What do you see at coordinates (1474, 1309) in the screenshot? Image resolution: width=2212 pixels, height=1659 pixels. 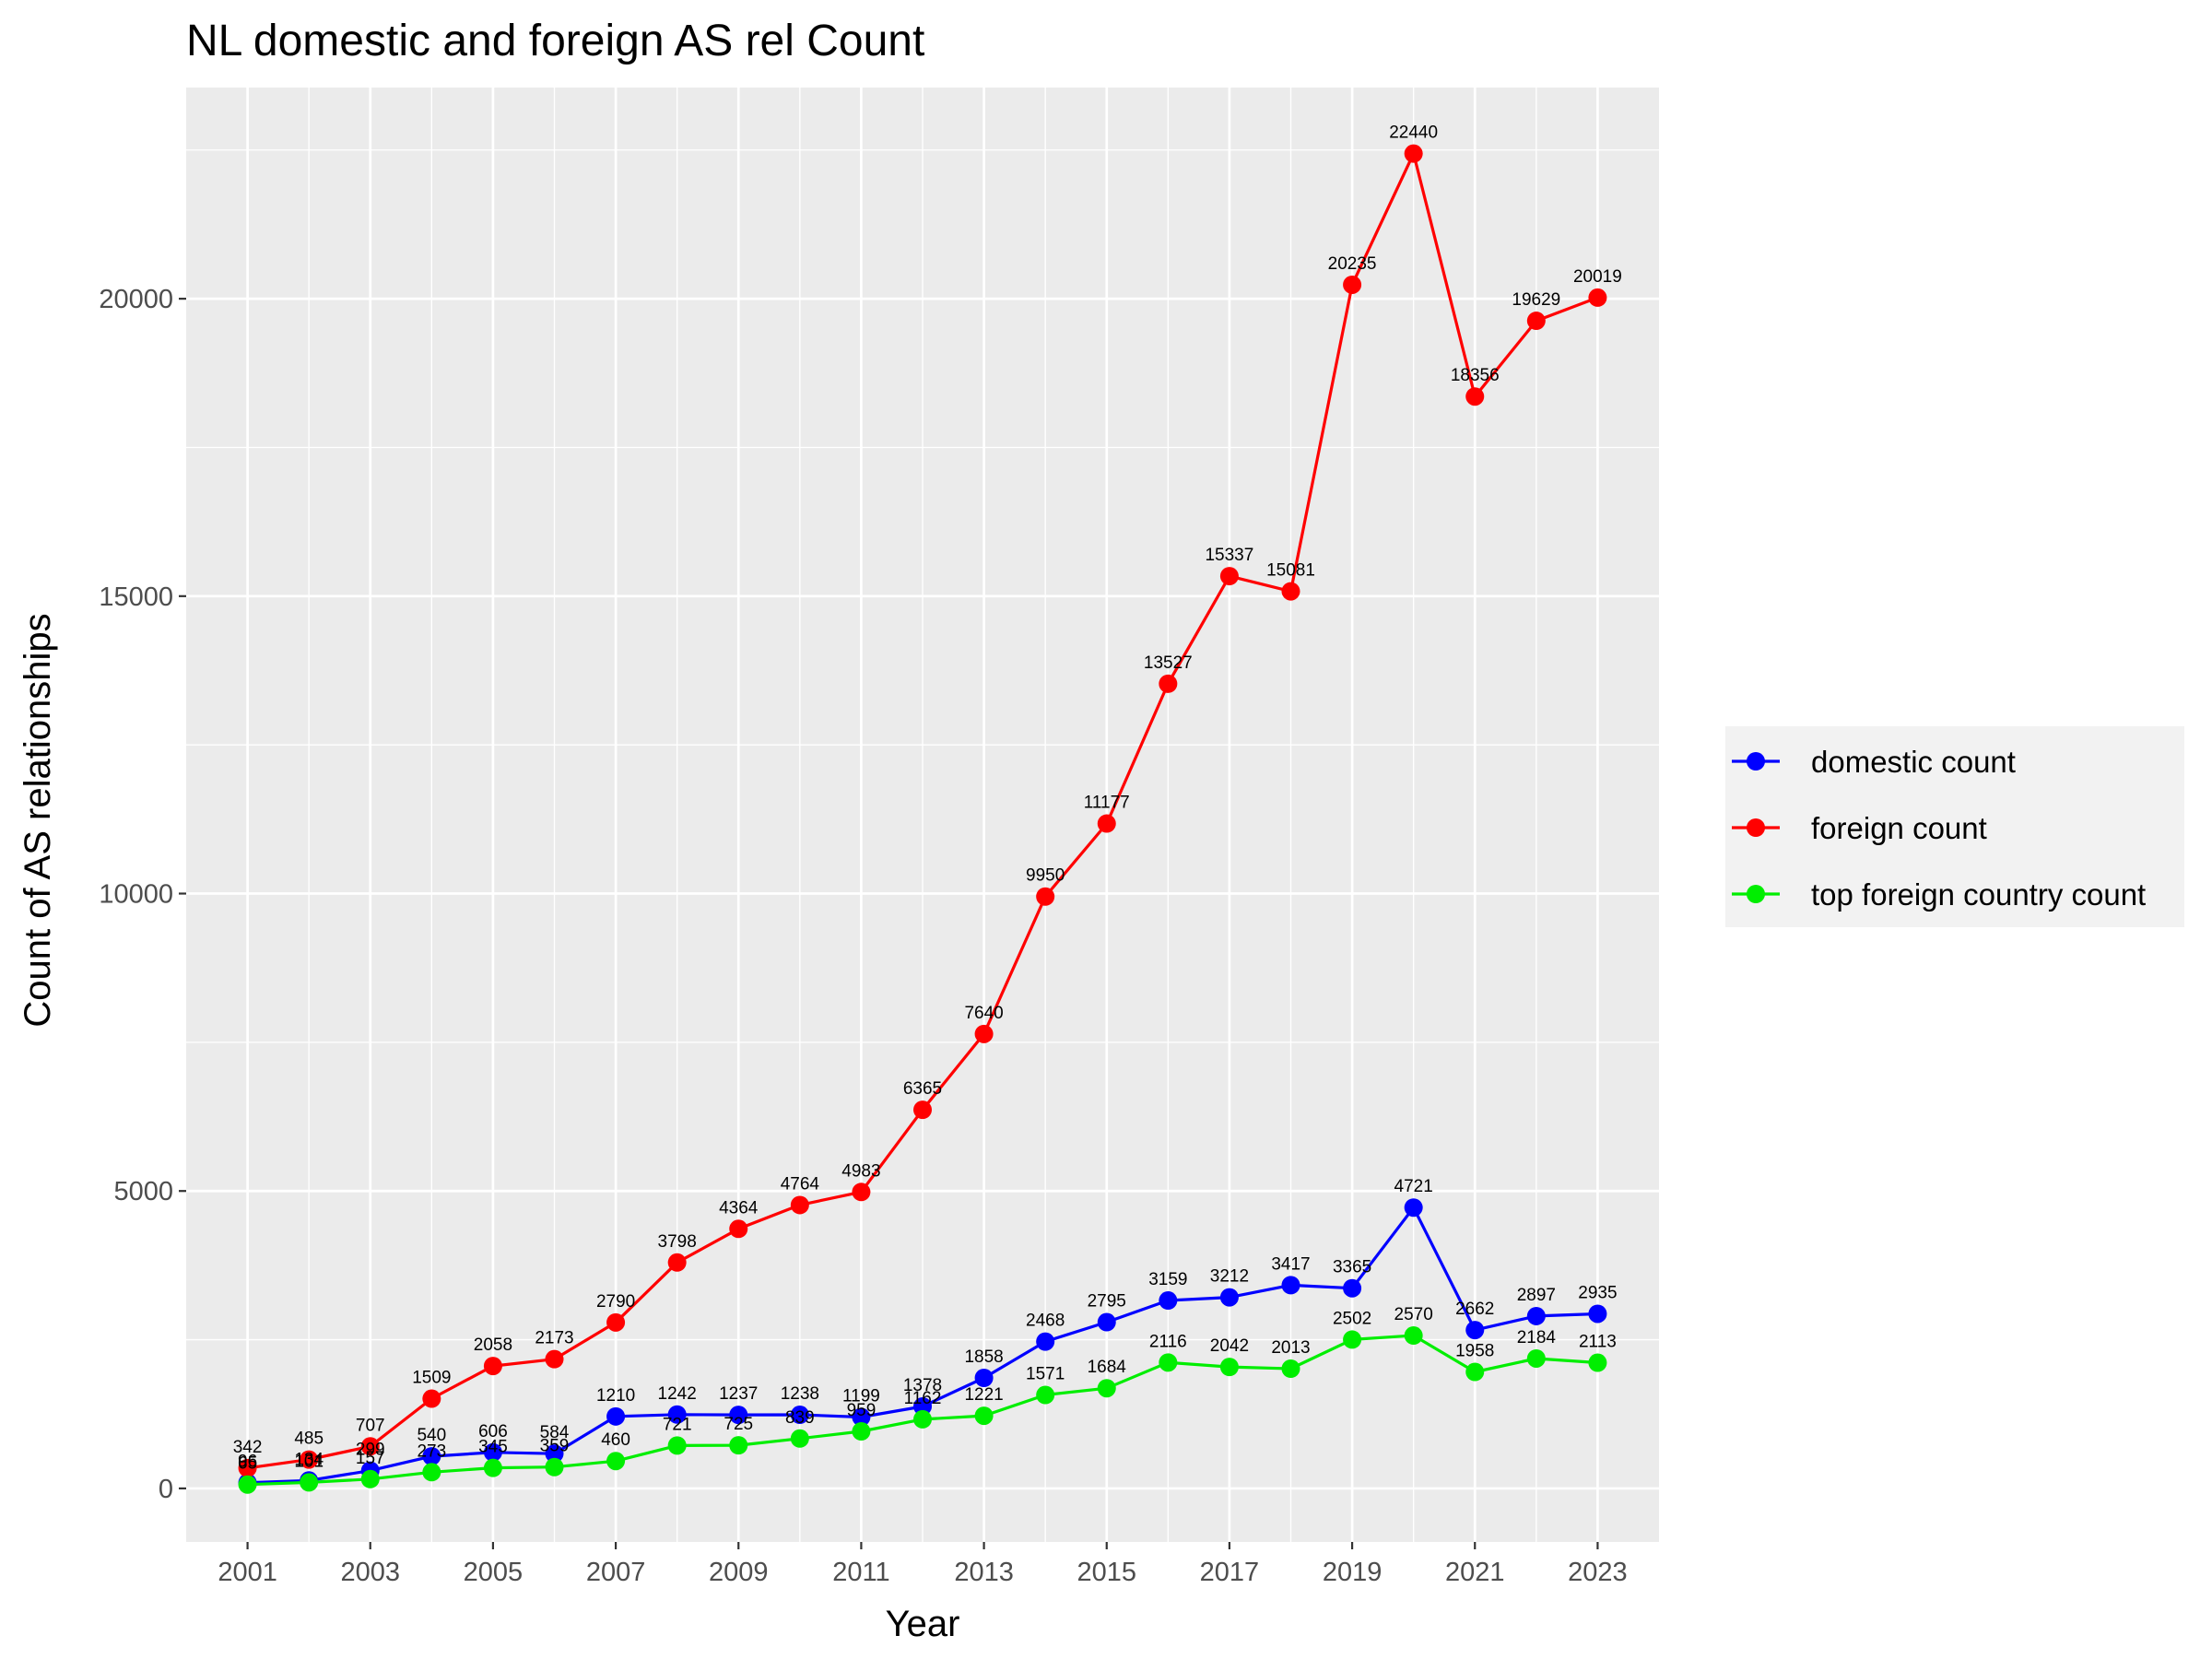 I see `data-label: 2662` at bounding box center [1474, 1309].